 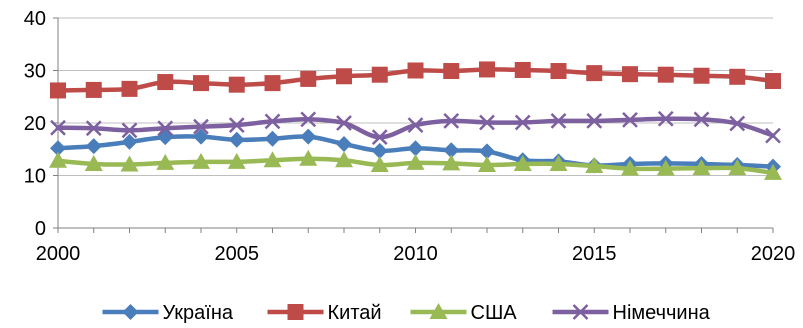 What do you see at coordinates (308, 79) in the screenshot?
I see `series-1-point-2007` at bounding box center [308, 79].